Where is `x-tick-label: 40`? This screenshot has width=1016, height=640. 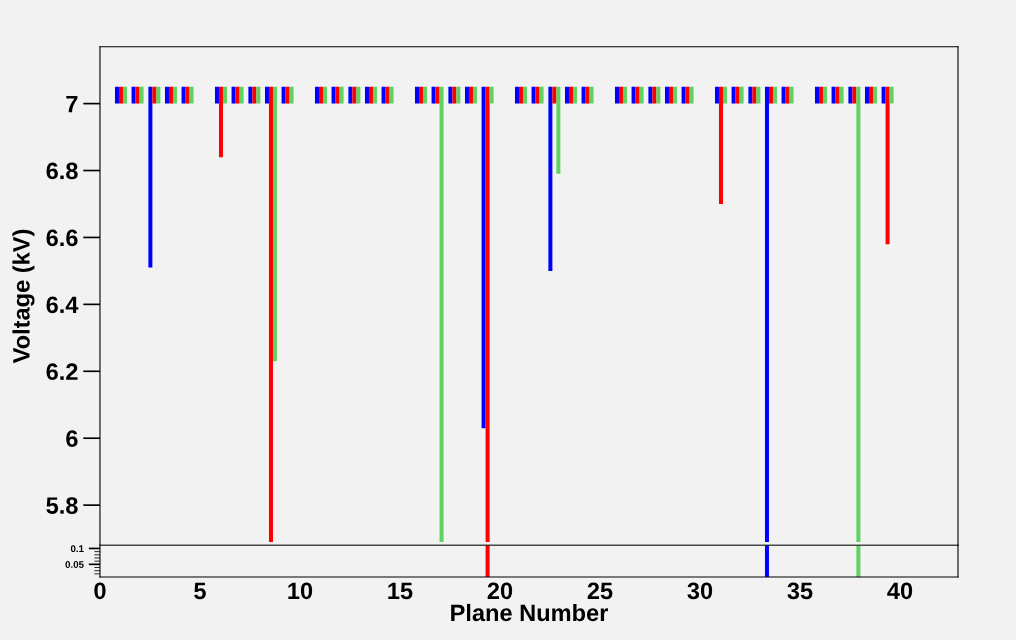 x-tick-label: 40 is located at coordinates (900, 591).